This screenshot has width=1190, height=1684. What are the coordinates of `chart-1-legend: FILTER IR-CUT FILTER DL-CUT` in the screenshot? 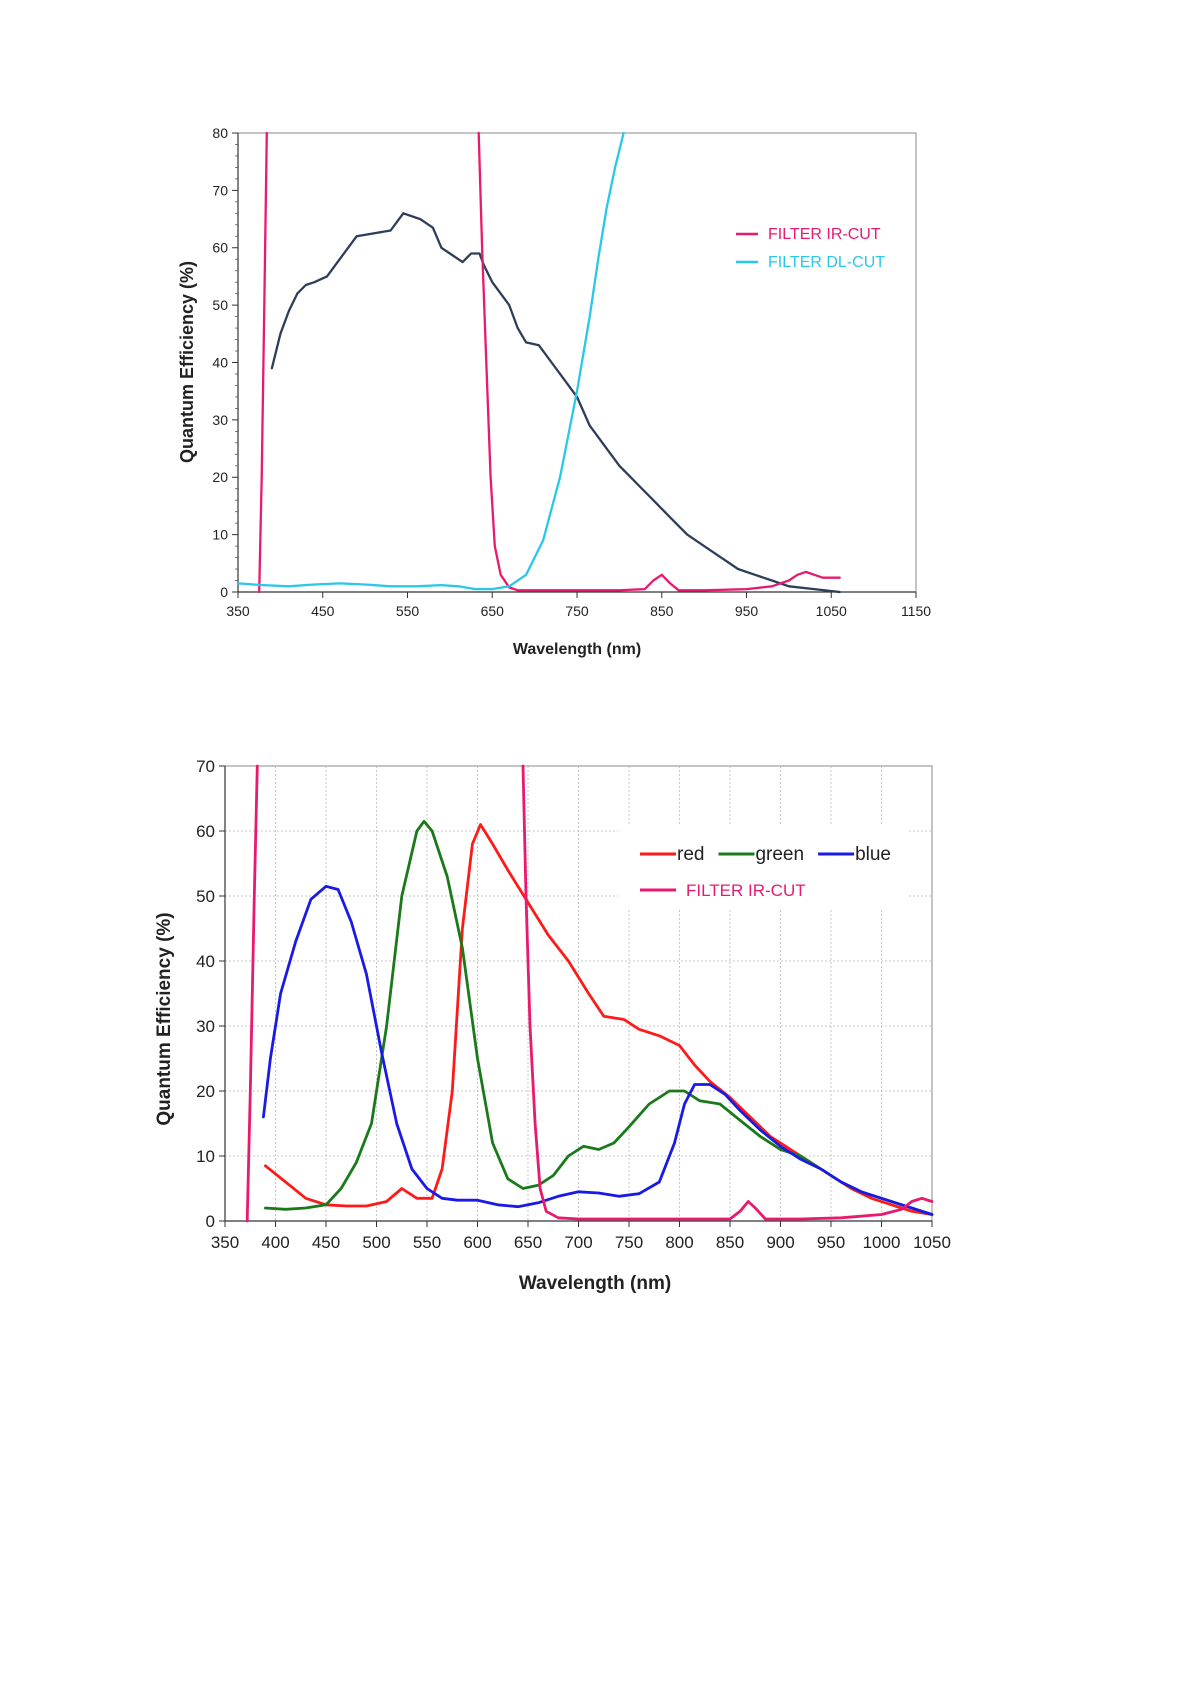 It's located at (810, 248).